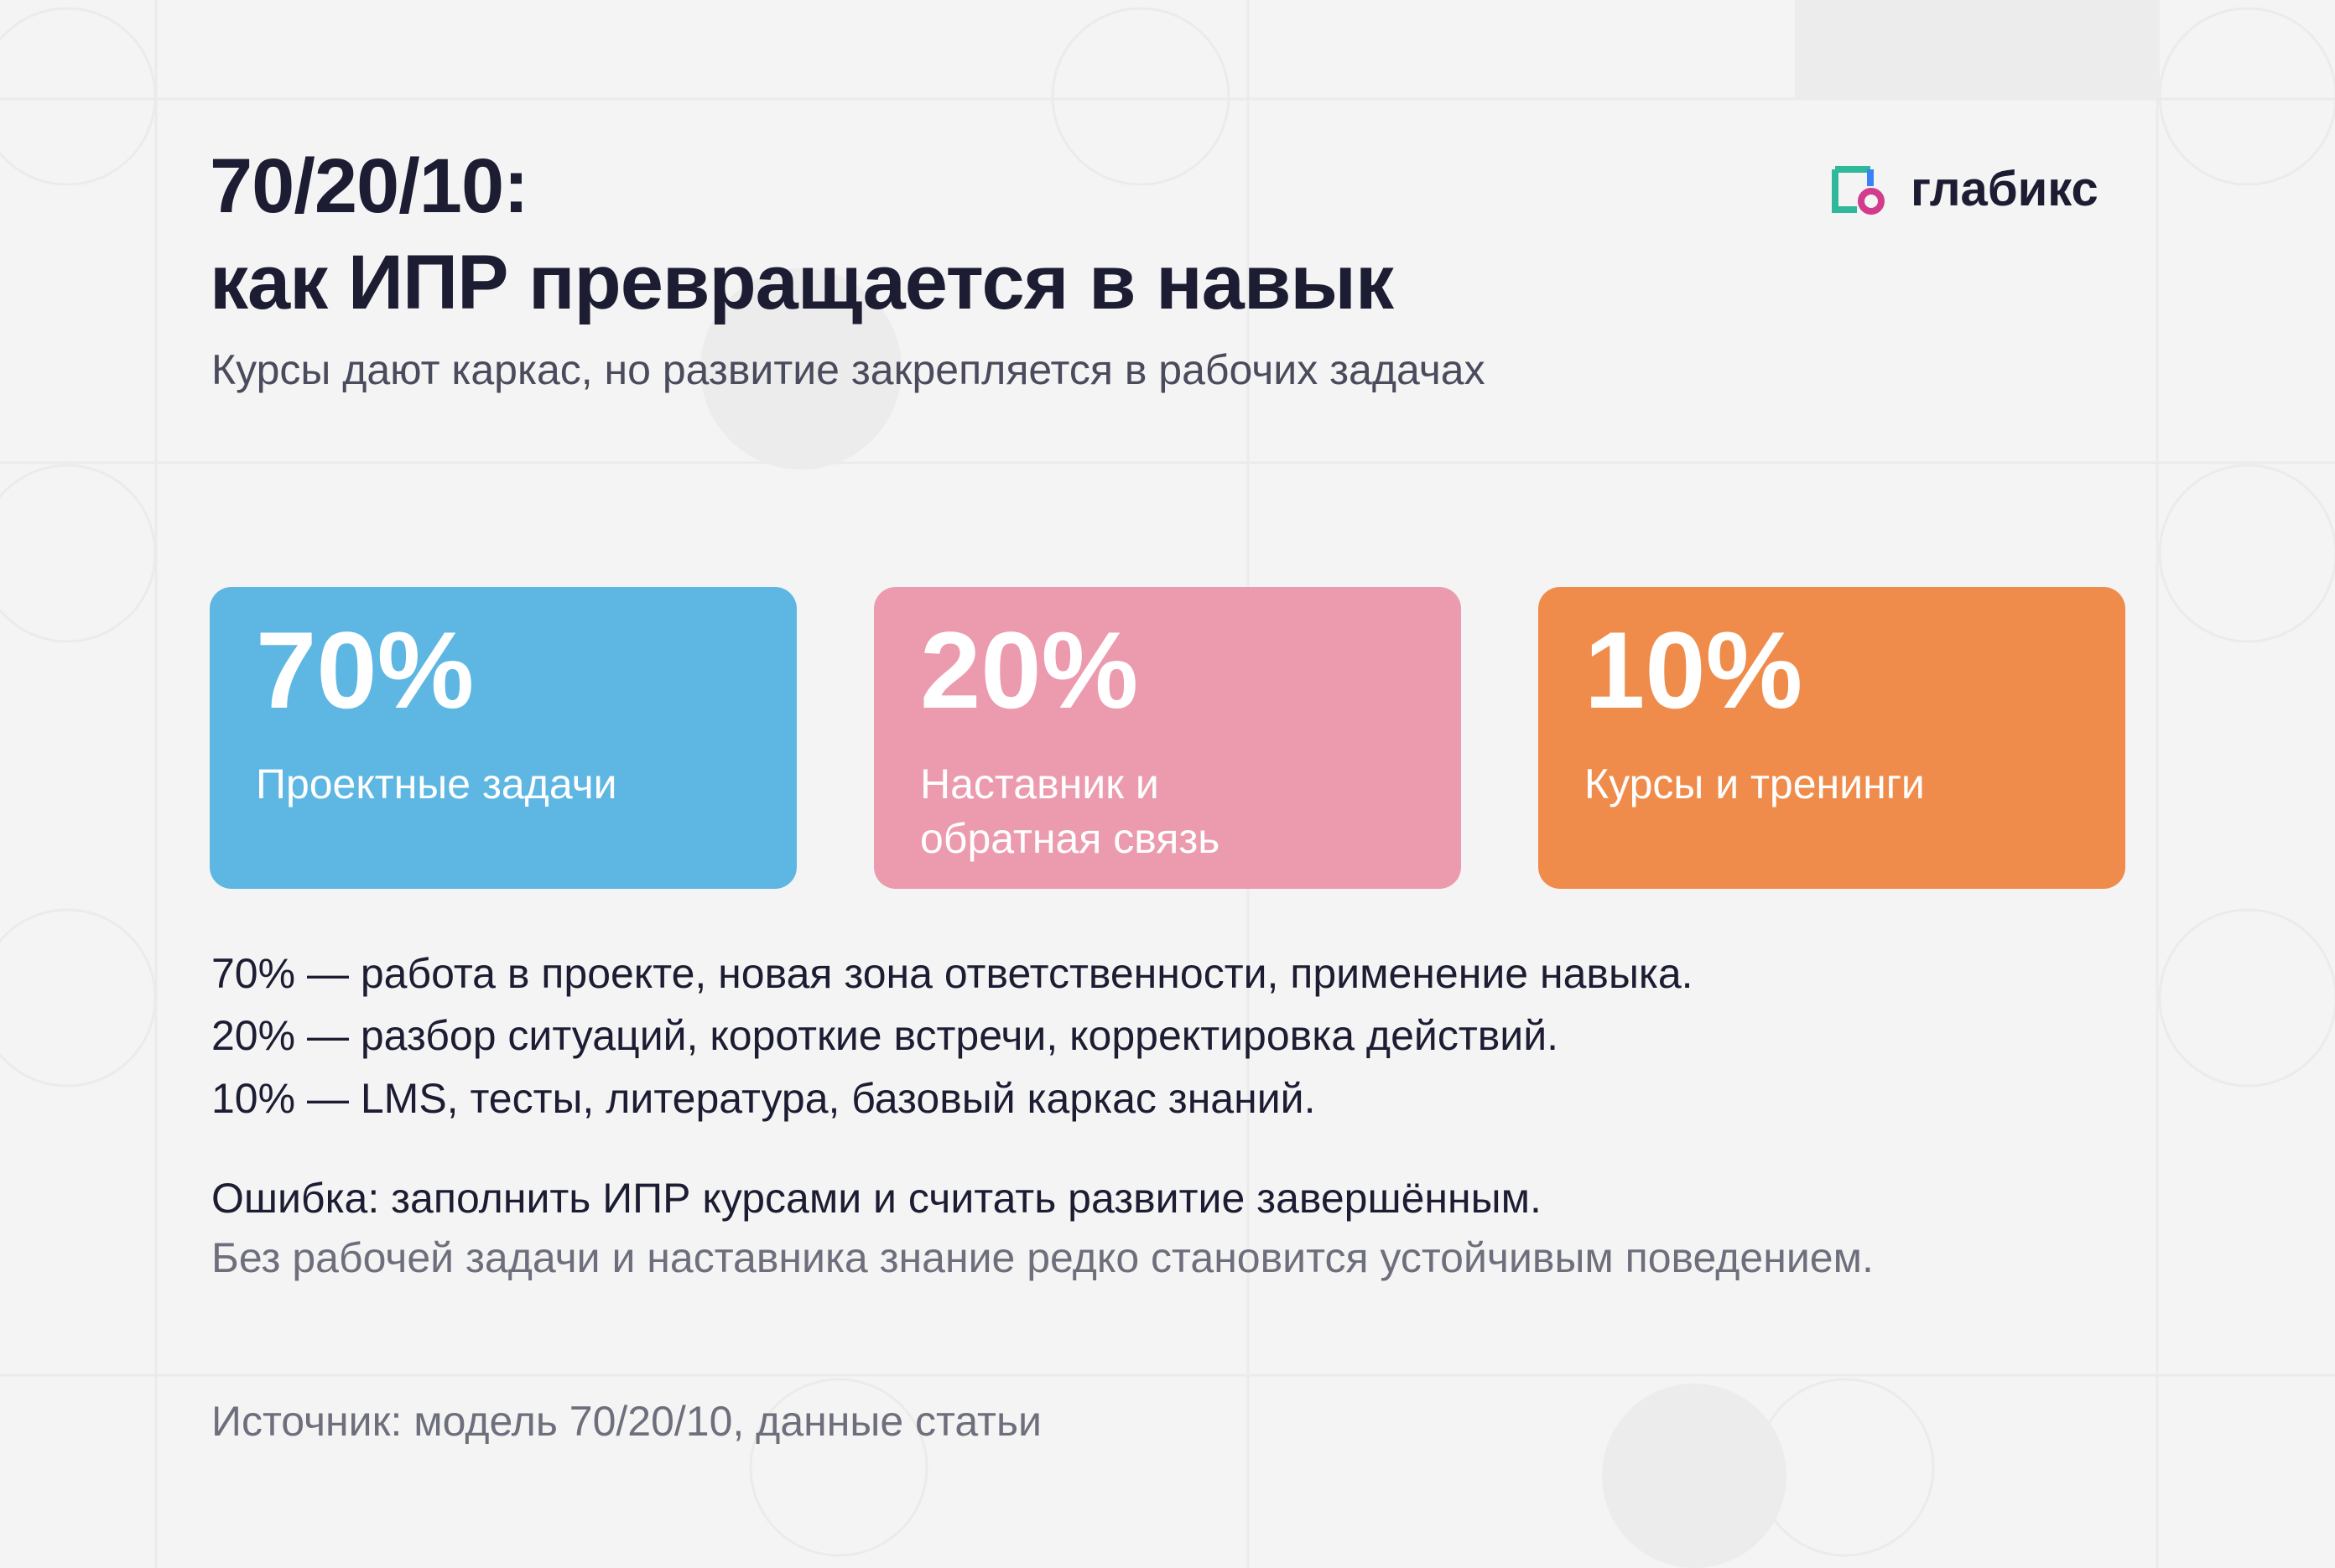 The width and height of the screenshot is (2335, 1568). I want to click on card: 20% Наставник и обратная связь, so click(1167, 738).